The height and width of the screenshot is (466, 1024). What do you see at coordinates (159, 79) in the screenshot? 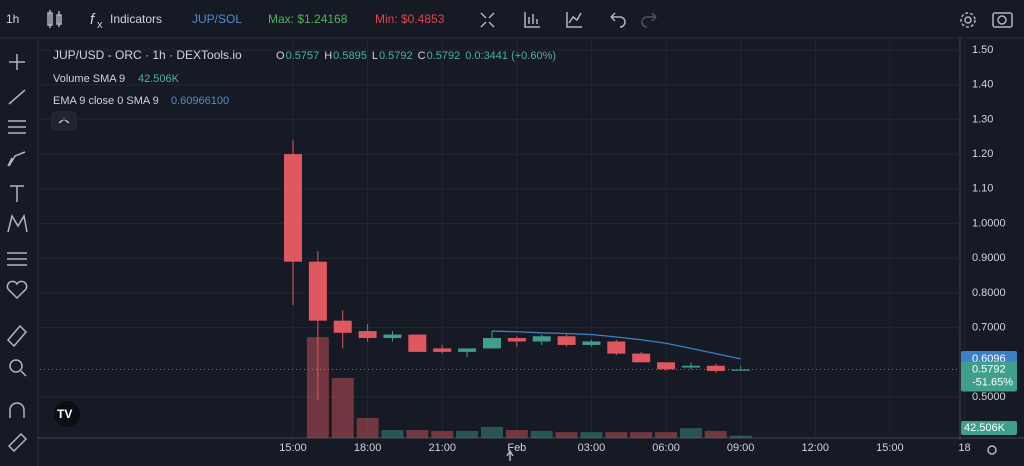
I see `volume-indicator-value: 42.506K` at bounding box center [159, 79].